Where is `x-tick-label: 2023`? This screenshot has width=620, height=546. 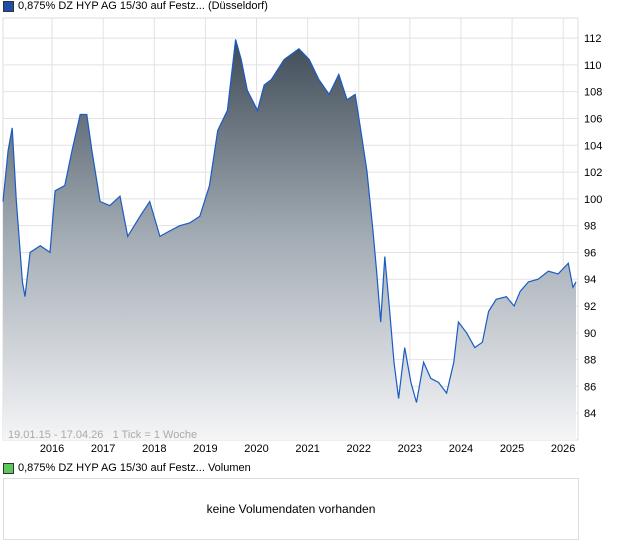
x-tick-label: 2023 is located at coordinates (410, 449).